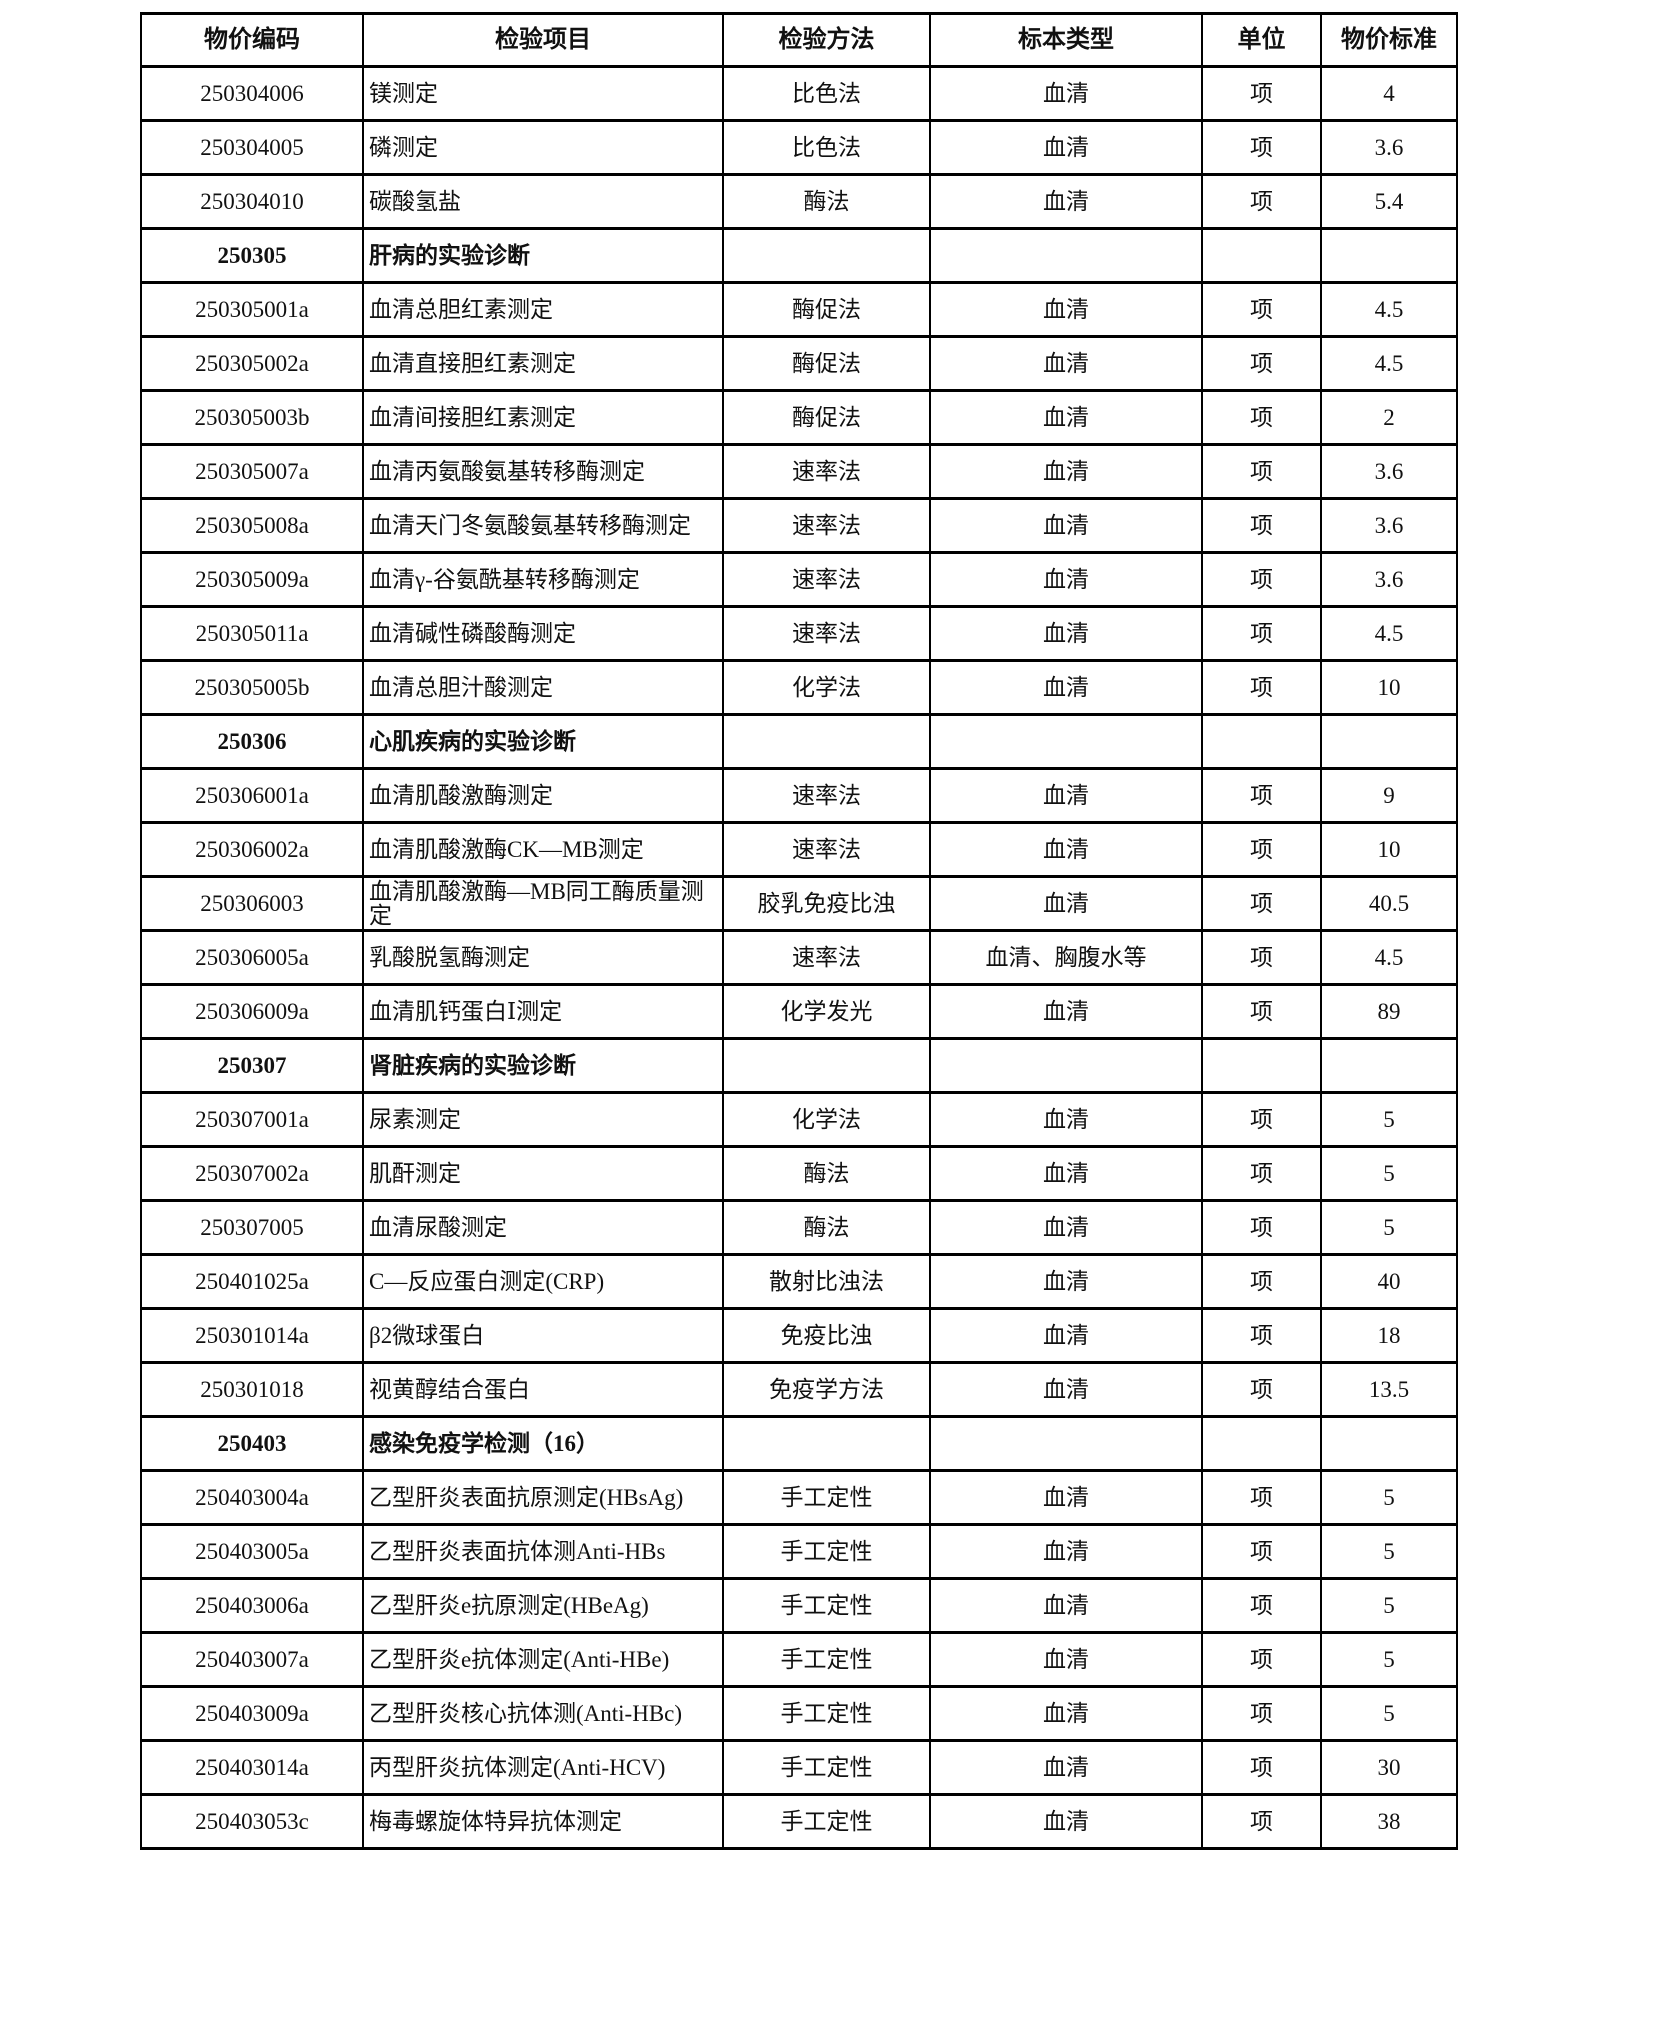 The image size is (1653, 2026). What do you see at coordinates (1389, 903) in the screenshot?
I see `cell-price: 40.5` at bounding box center [1389, 903].